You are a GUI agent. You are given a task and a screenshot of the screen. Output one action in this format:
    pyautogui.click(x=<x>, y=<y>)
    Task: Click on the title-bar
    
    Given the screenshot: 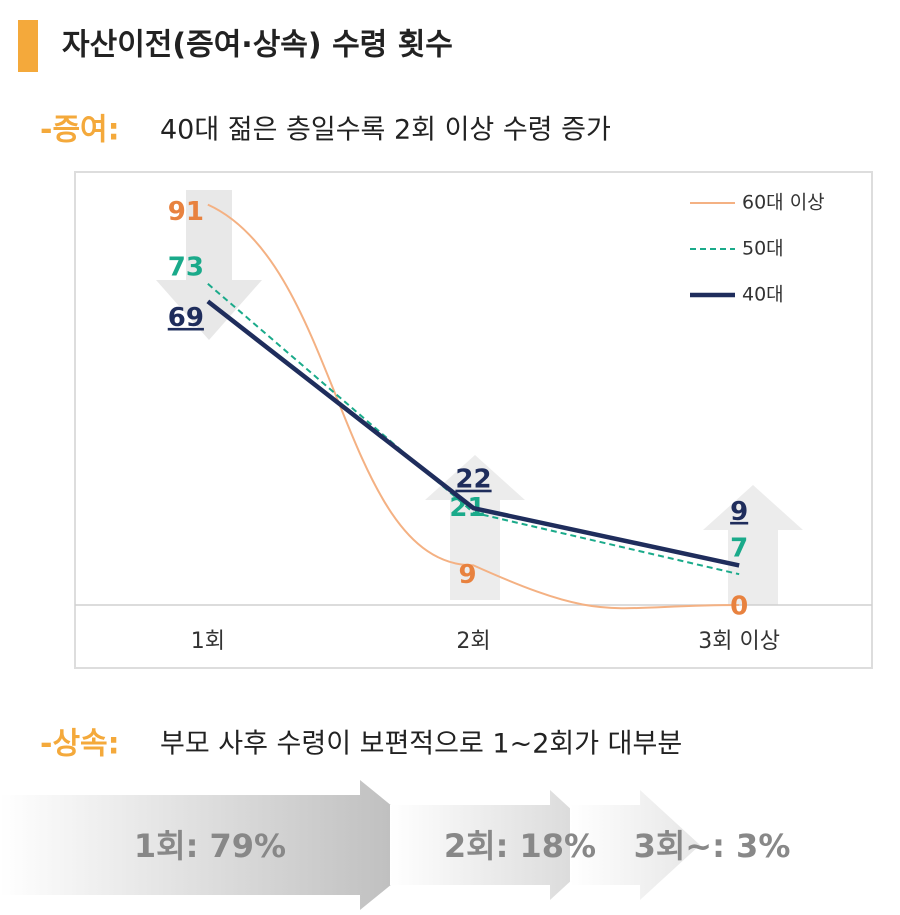 What is the action you would take?
    pyautogui.click(x=28, y=46)
    